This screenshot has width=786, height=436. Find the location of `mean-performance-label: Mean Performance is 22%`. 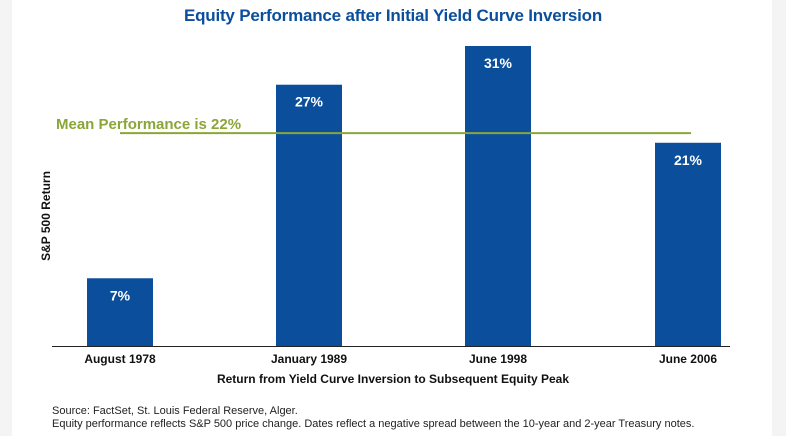

mean-performance-label: Mean Performance is 22% is located at coordinates (149, 124).